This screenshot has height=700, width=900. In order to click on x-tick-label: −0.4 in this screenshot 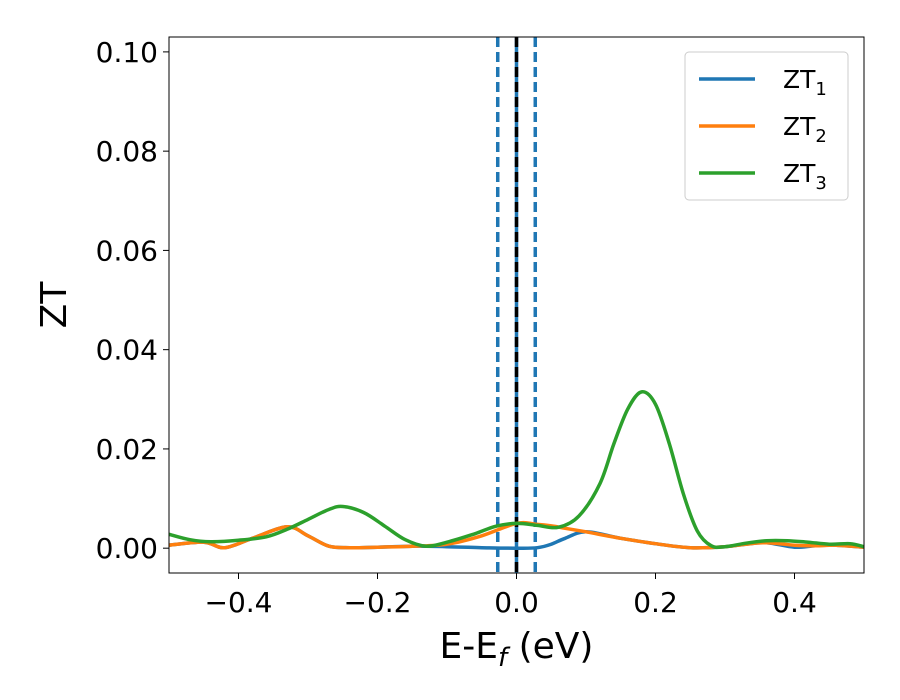, I will do `click(239, 602)`.